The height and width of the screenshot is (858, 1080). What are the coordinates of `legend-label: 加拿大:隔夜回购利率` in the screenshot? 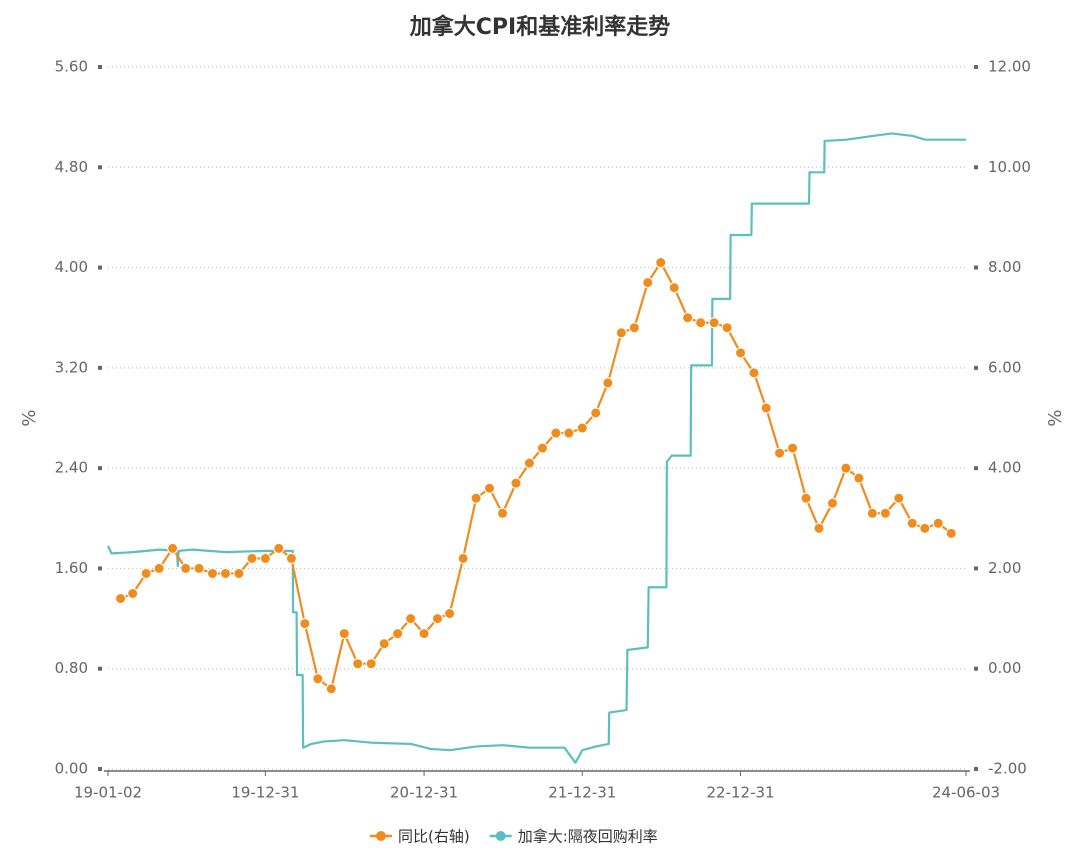 It's located at (588, 837).